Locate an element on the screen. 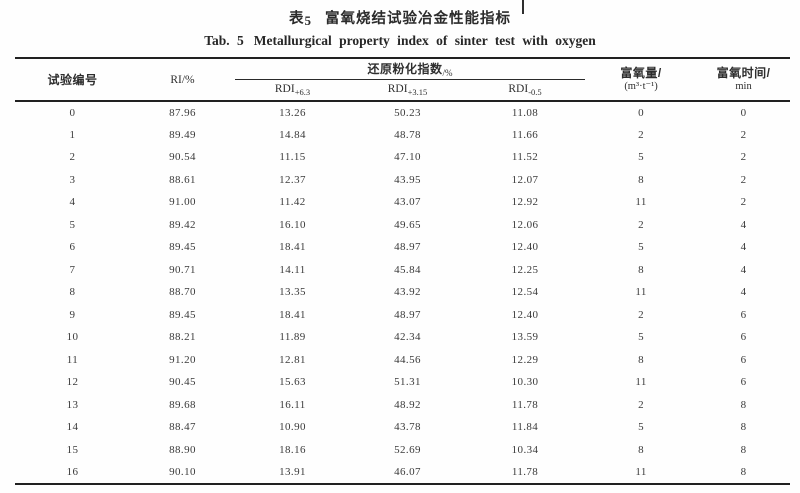 Image resolution: width=800 pixels, height=493 pixels. table-cell: 12 is located at coordinates (72, 382).